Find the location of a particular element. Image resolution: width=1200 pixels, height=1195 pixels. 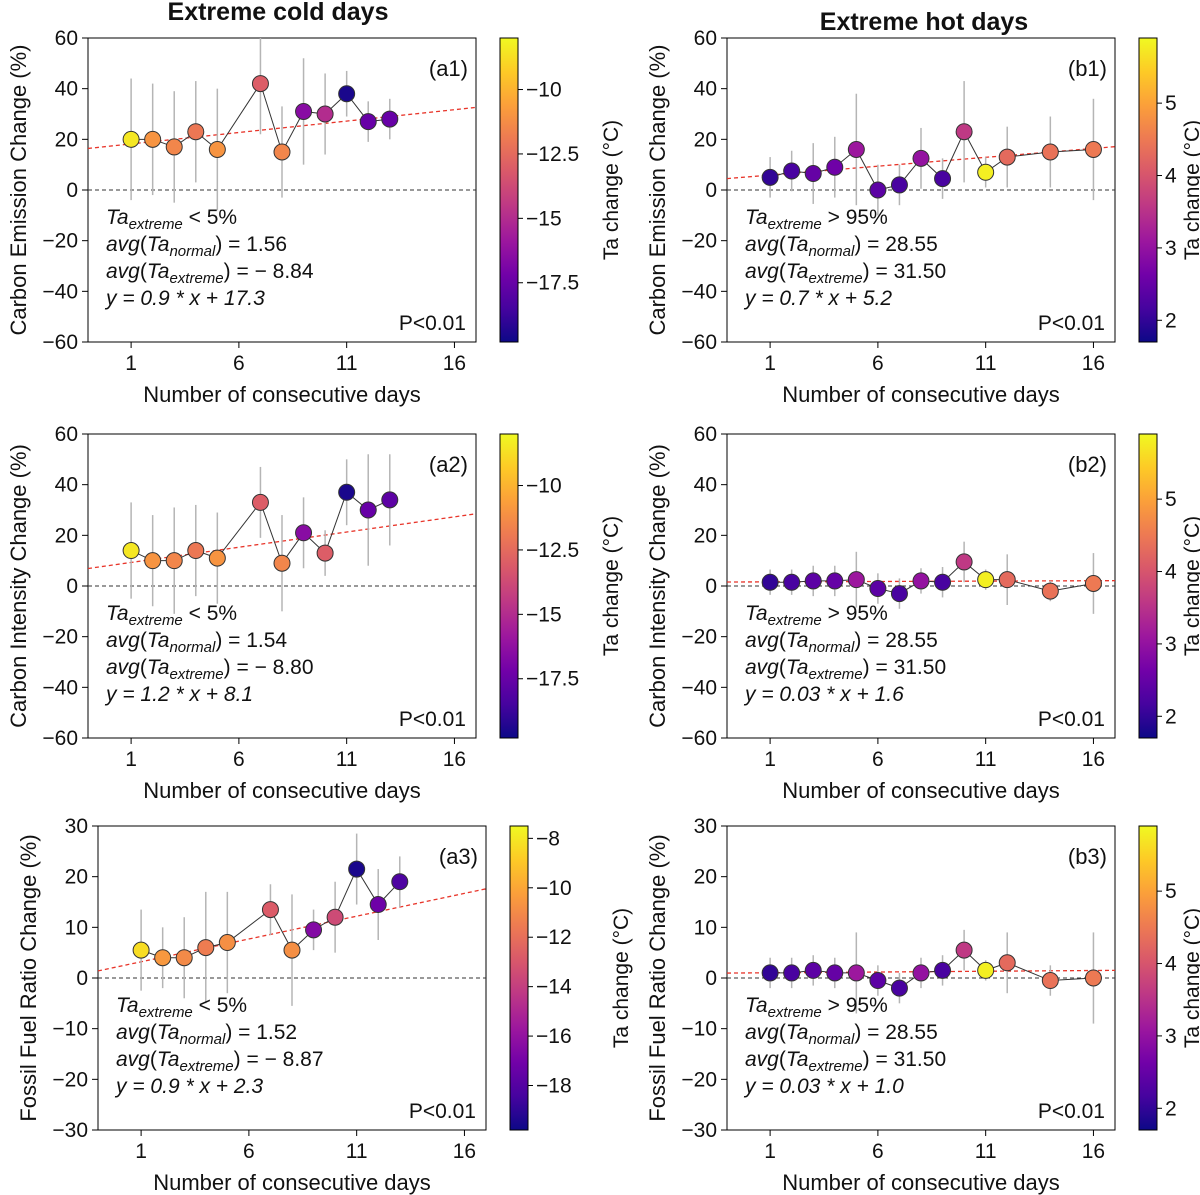

y-tick-label: 60 is located at coordinates (705, 38).